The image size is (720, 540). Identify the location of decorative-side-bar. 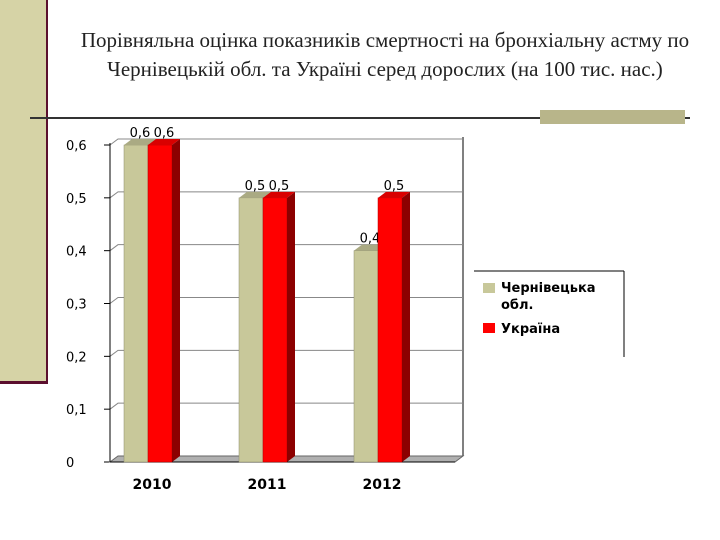
(23, 191).